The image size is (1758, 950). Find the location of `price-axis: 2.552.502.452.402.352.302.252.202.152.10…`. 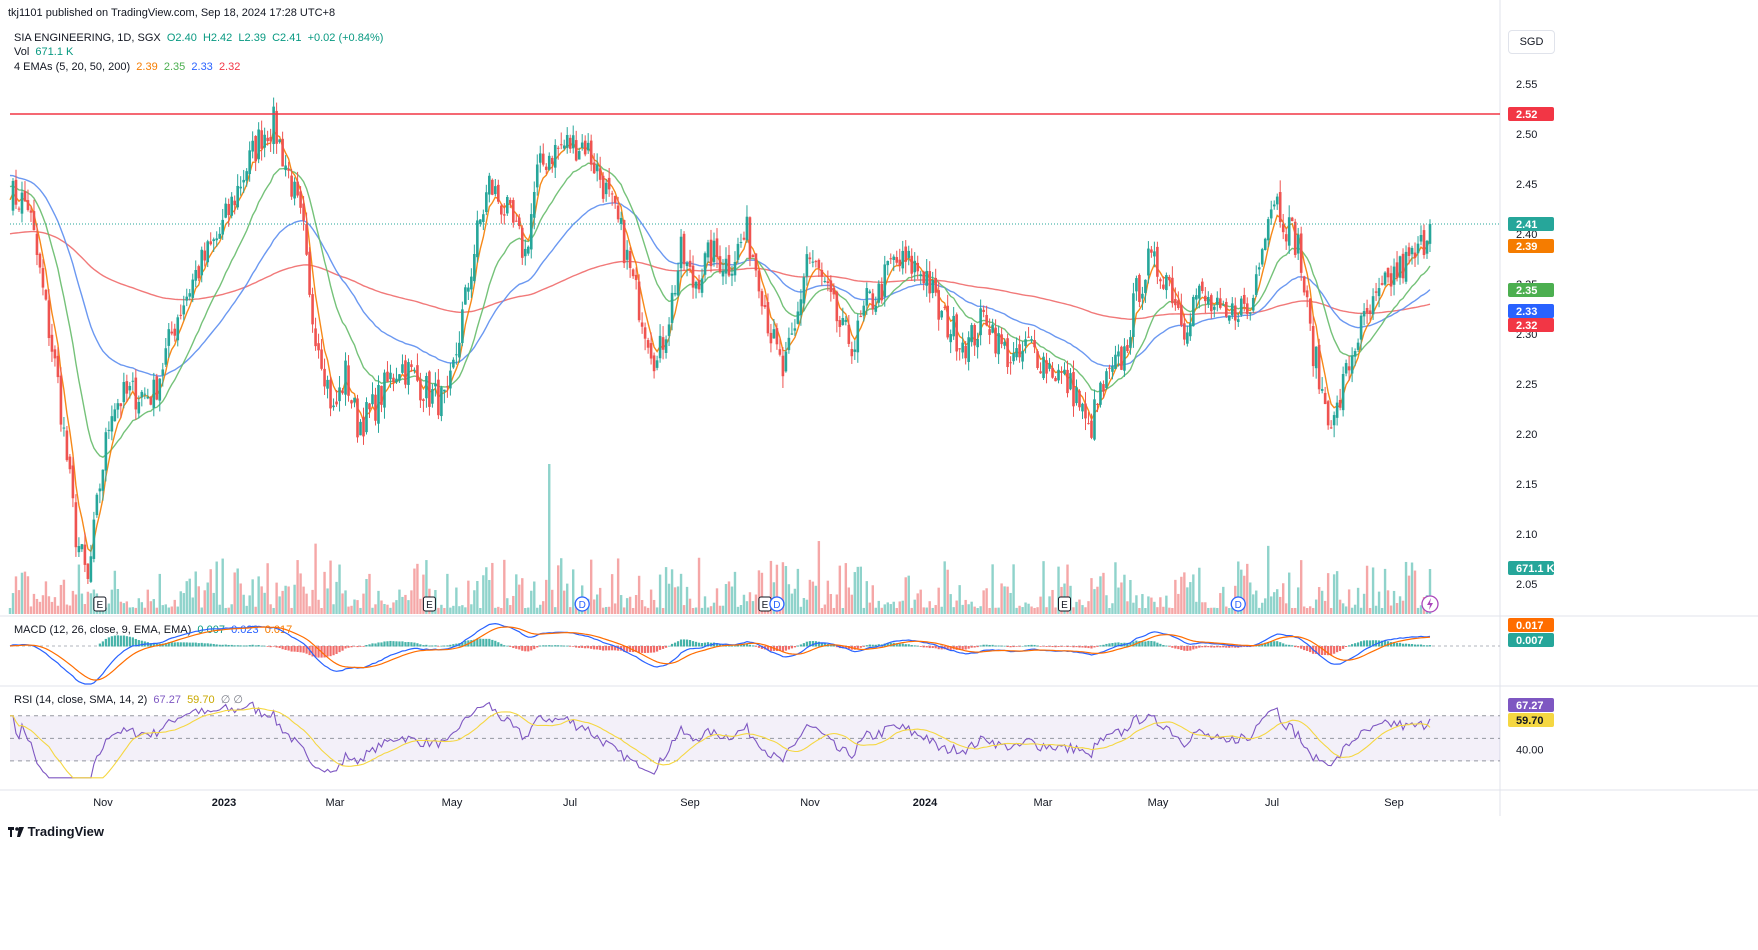

price-axis: 2.552.502.452.402.352.302.252.202.152.10… is located at coordinates (1531, 418).